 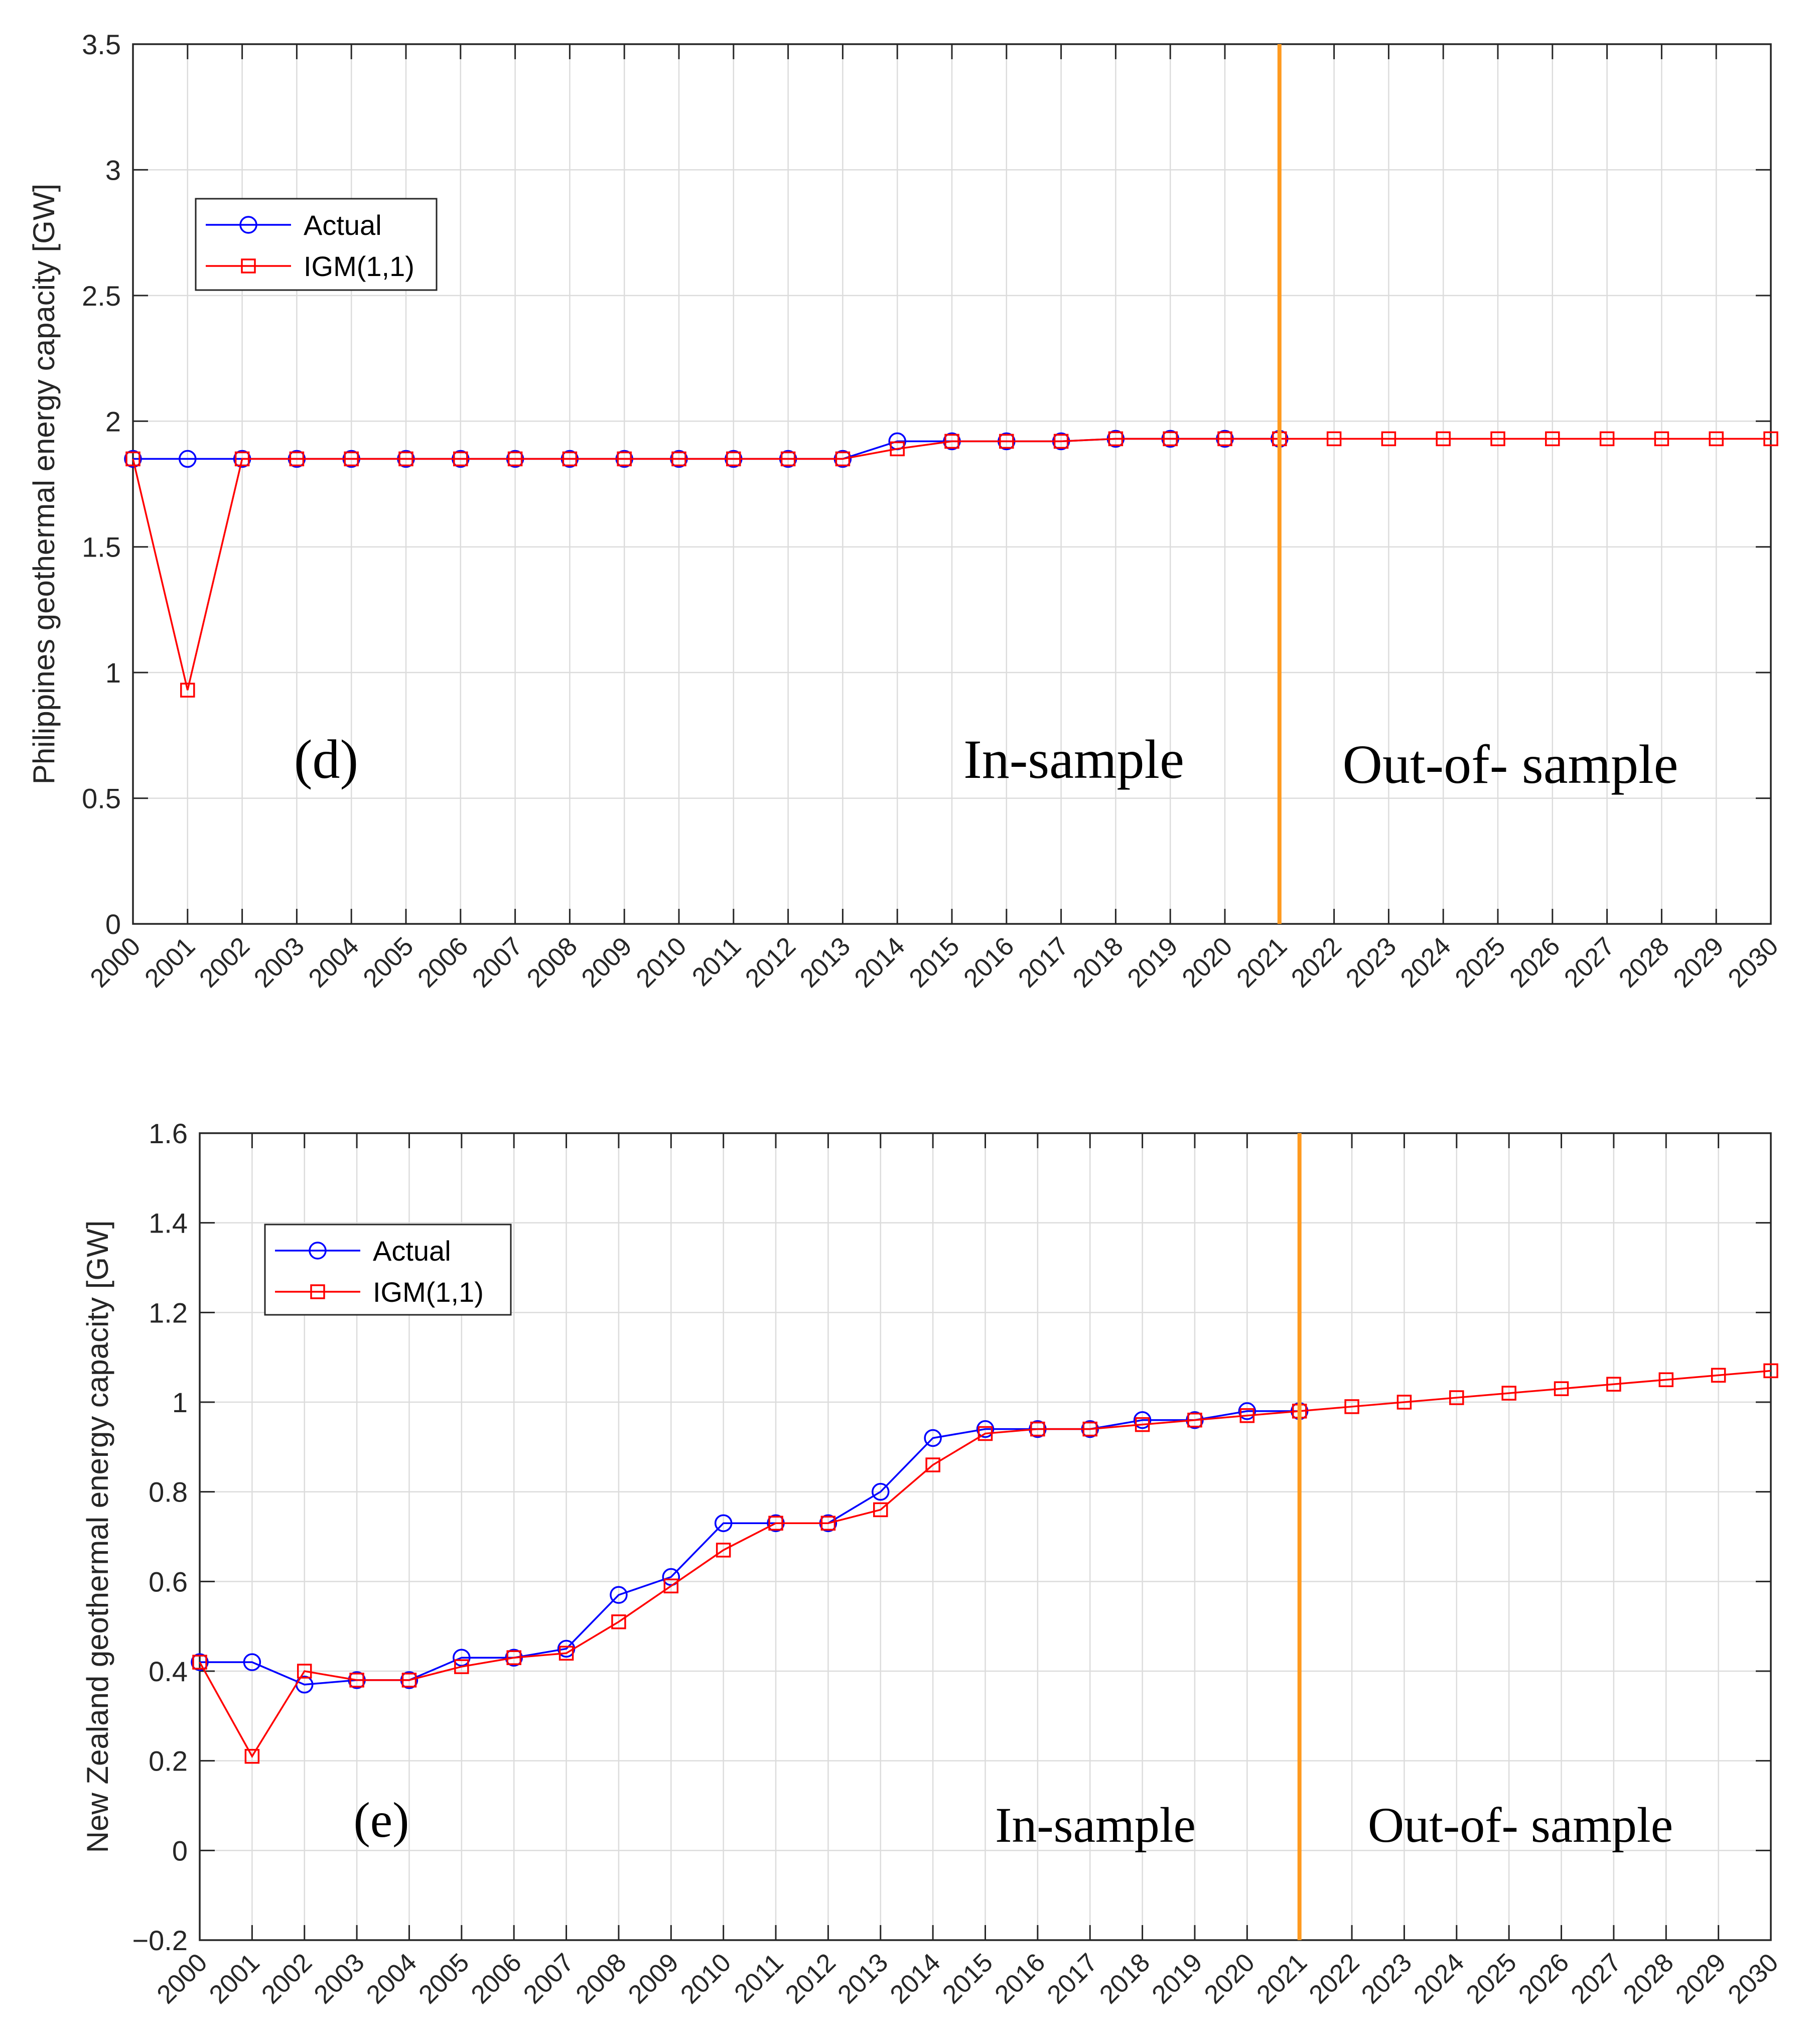 I want to click on y-tick-label: 0.6, so click(x=168, y=1582).